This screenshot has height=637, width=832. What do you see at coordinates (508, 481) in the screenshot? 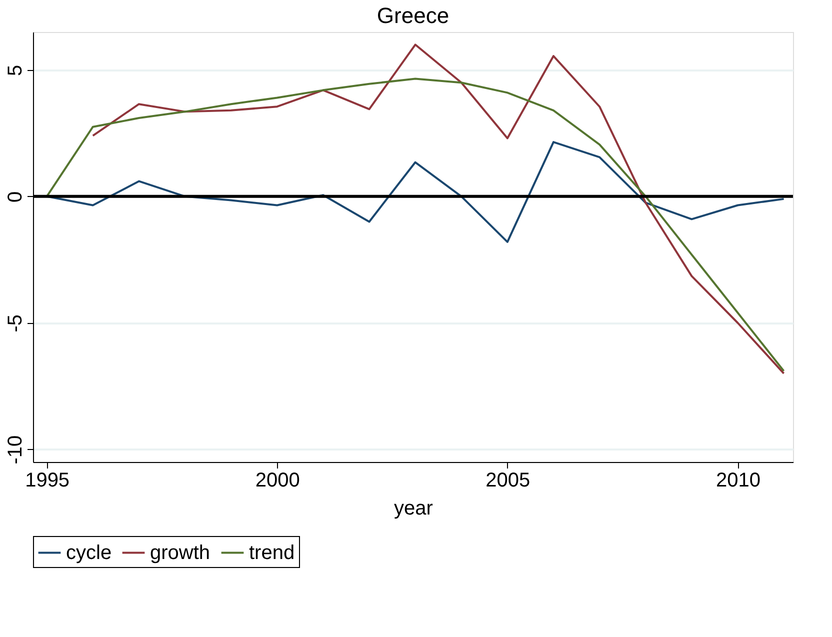
I see `x-tick-label: 2005` at bounding box center [508, 481].